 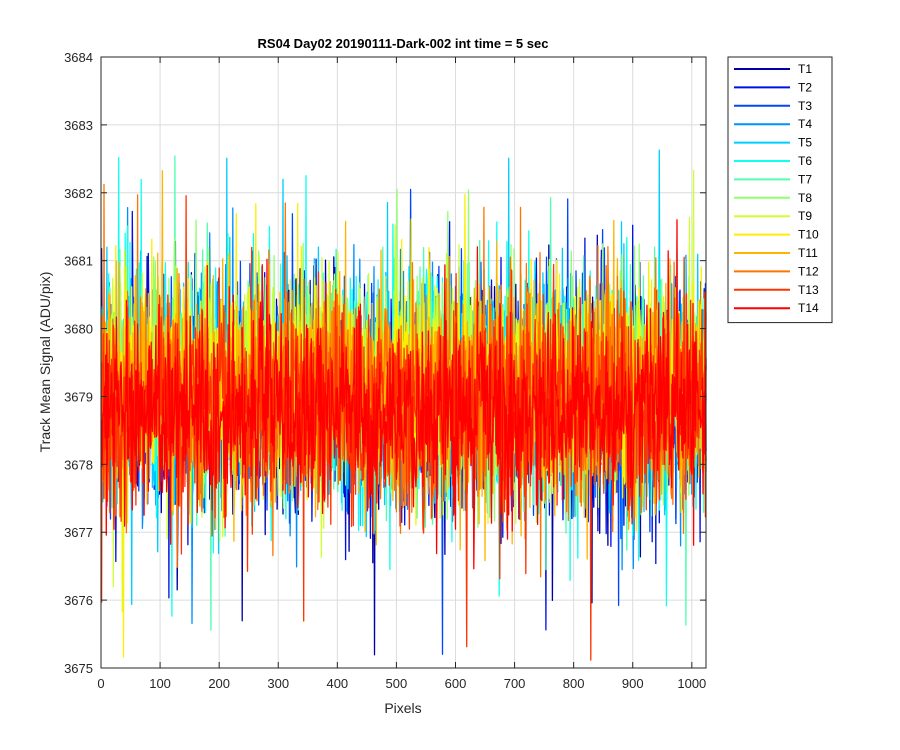 I want to click on legend-label-t10: T10, so click(x=808, y=235).